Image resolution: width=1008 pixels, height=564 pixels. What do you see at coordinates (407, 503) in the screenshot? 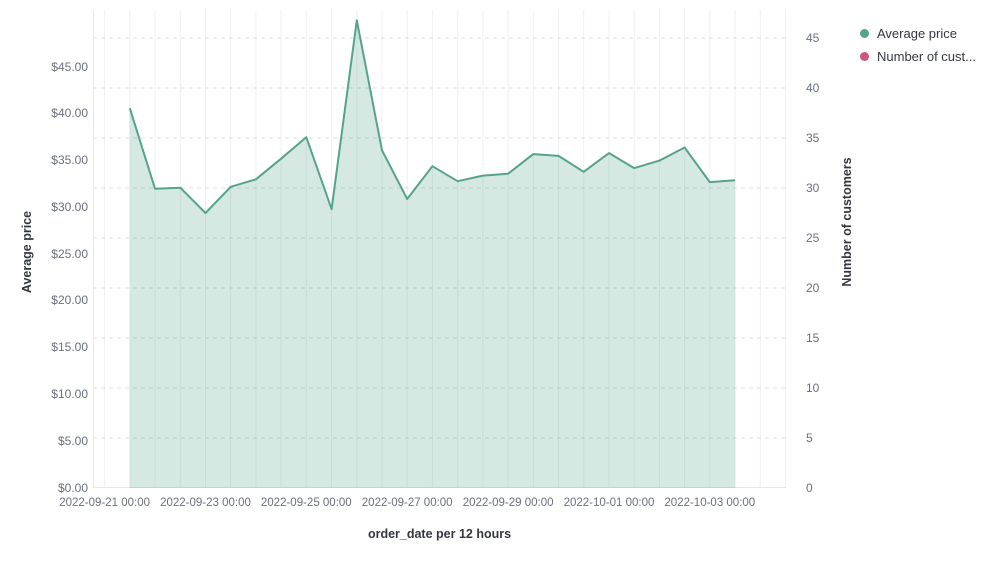
I see `x-axis-tick: 2022-09-27 00:00` at bounding box center [407, 503].